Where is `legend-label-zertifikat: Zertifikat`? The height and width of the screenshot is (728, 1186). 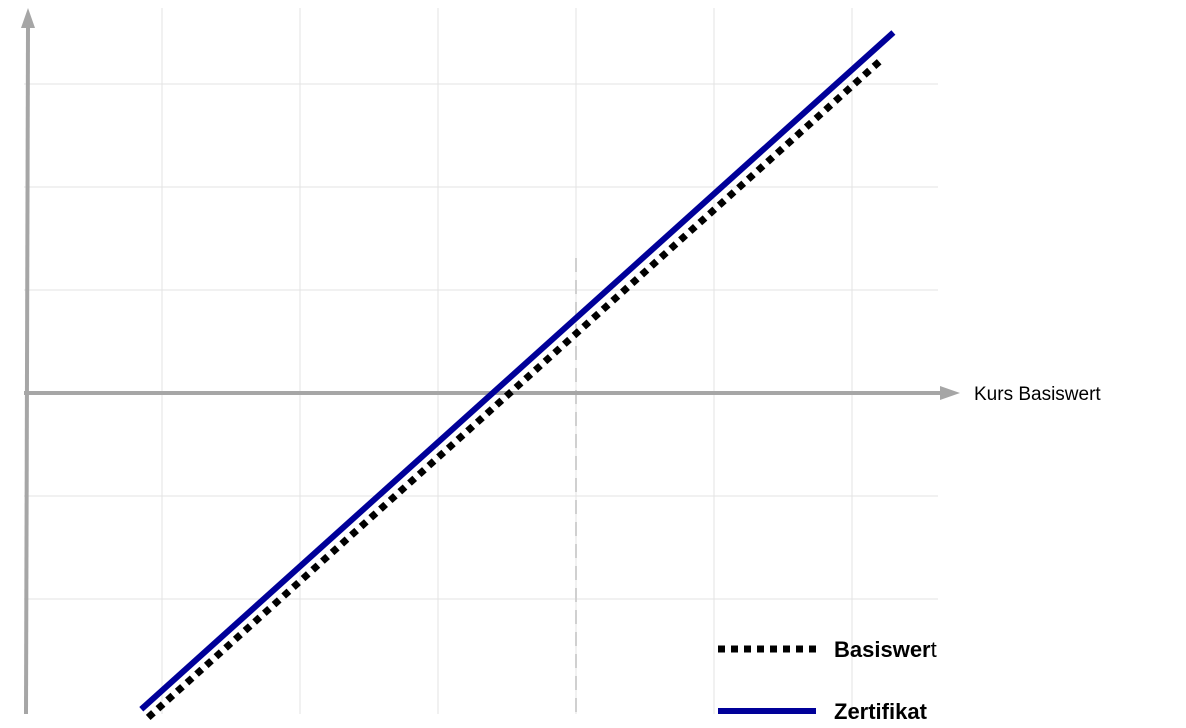 legend-label-zertifikat: Zertifikat is located at coordinates (881, 711).